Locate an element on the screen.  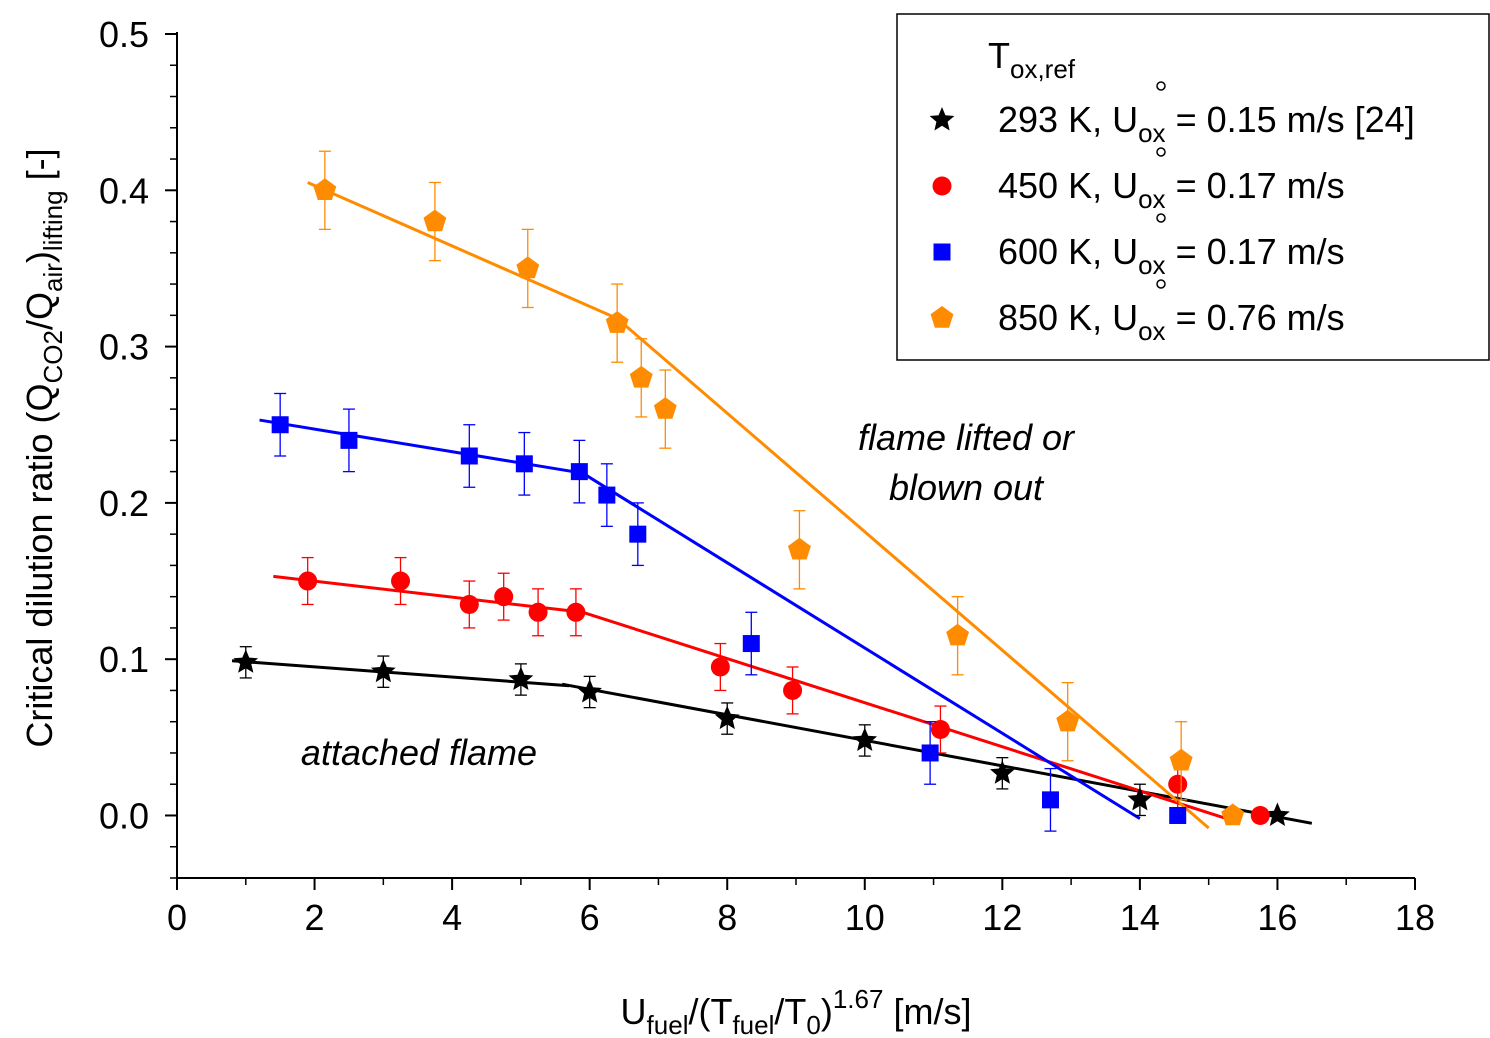
y-tick-label: 0.3 is located at coordinates (124, 347).